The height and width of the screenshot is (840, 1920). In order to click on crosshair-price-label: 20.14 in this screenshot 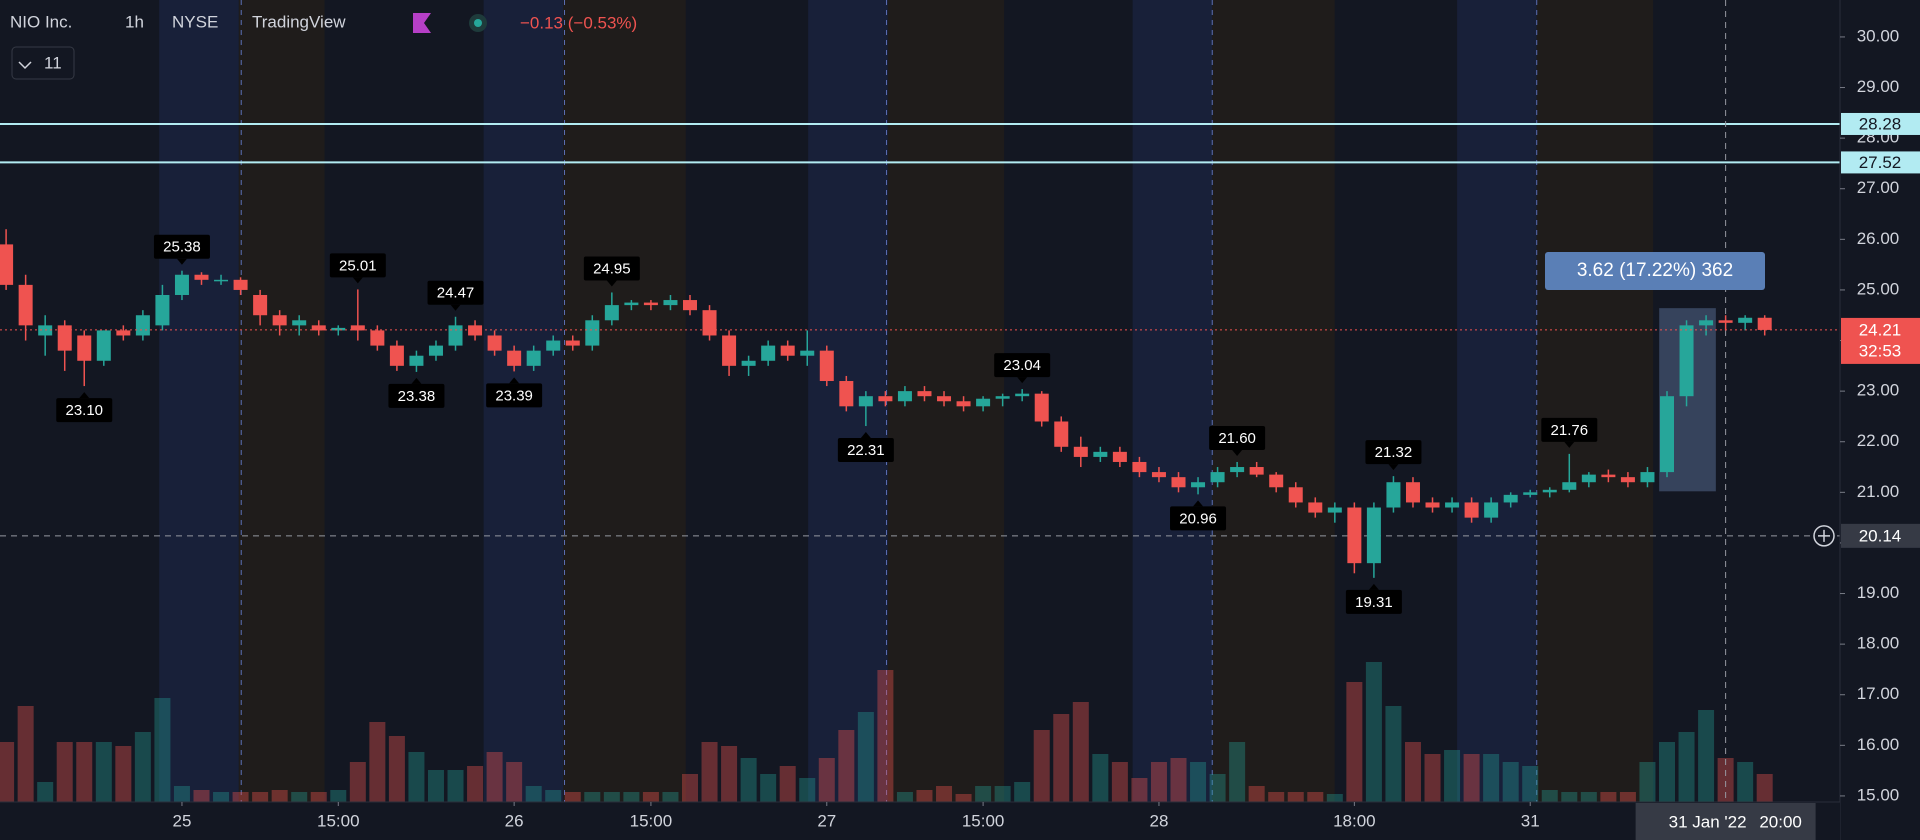, I will do `click(1880, 535)`.